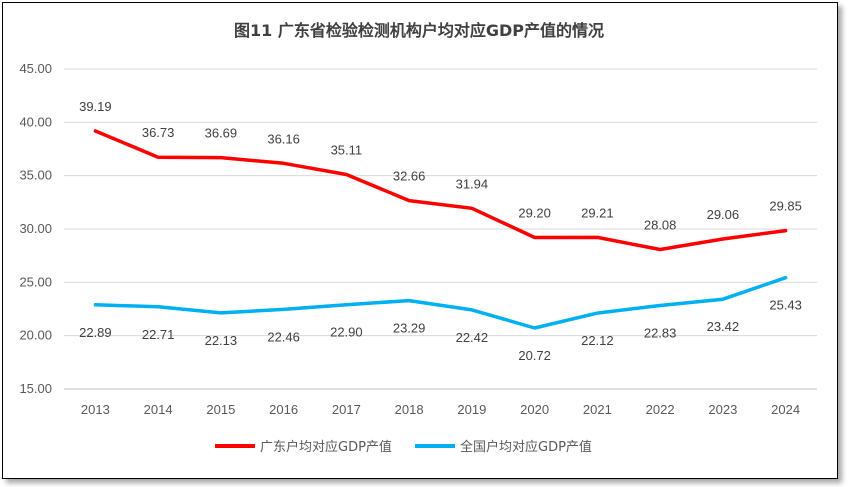  What do you see at coordinates (283, 409) in the screenshot?
I see `x-tick-label: 2016` at bounding box center [283, 409].